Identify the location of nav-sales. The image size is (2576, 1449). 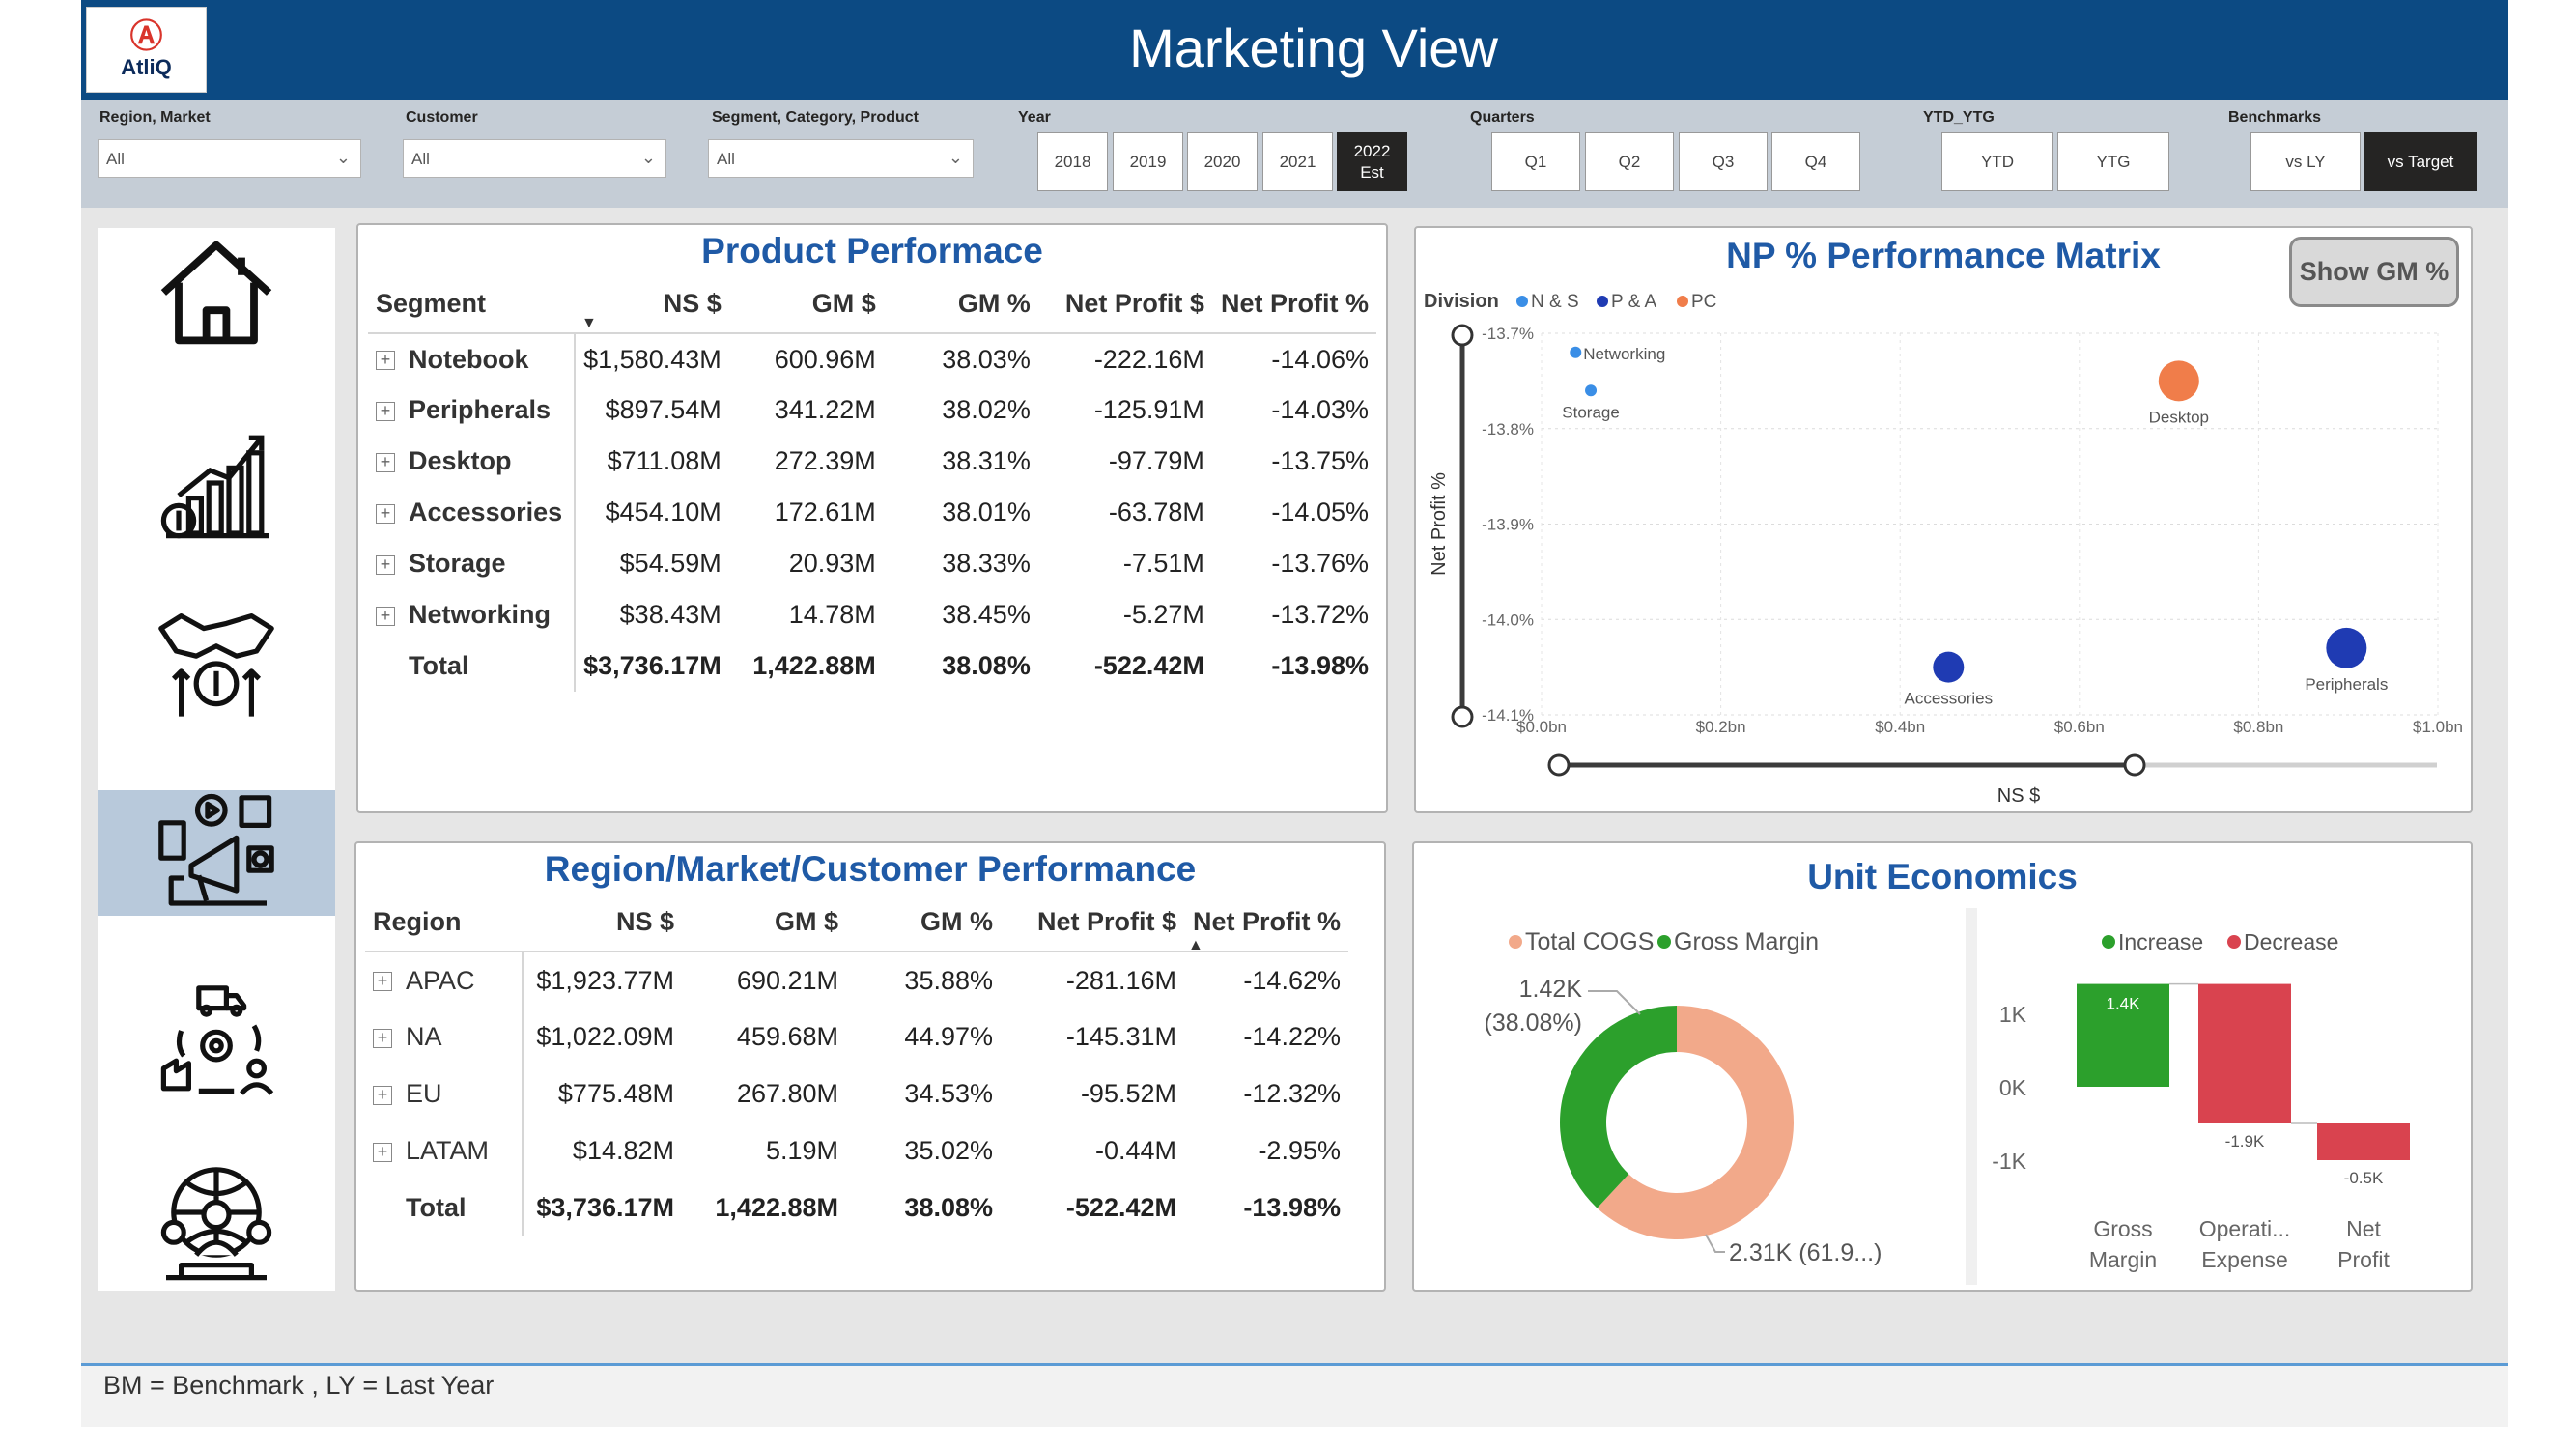
(216, 663).